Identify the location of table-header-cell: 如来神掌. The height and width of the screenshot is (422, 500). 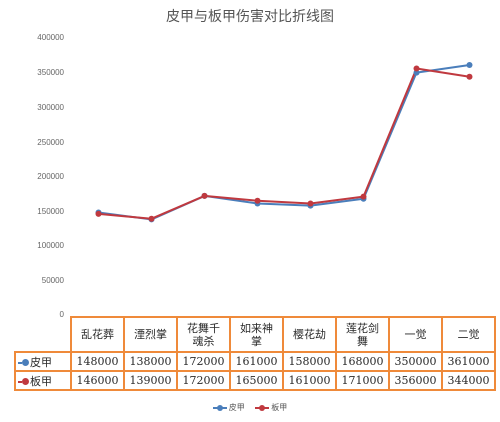
(256, 334).